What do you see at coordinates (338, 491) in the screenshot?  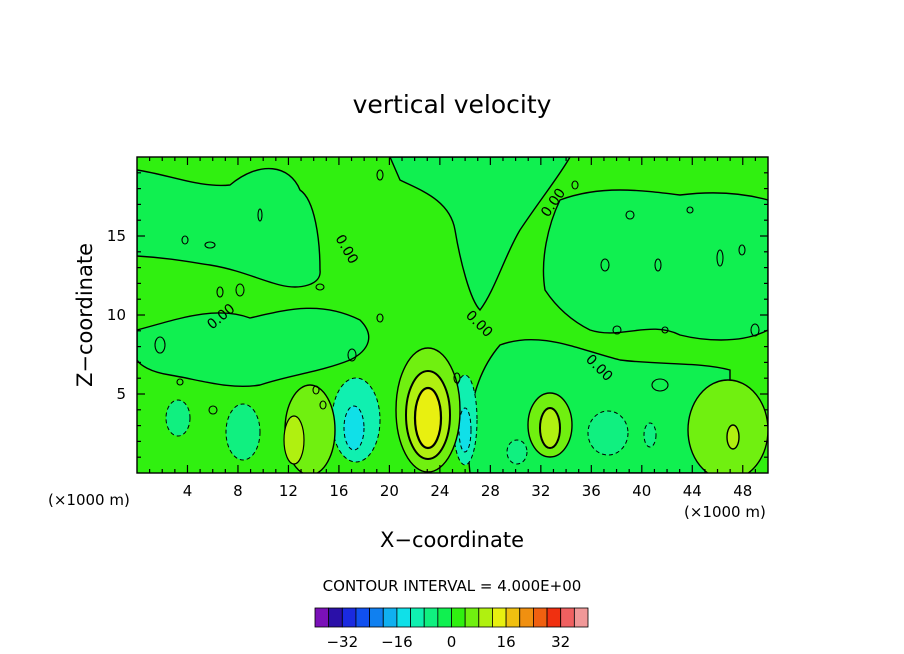 I see `x-tick-label: 16` at bounding box center [338, 491].